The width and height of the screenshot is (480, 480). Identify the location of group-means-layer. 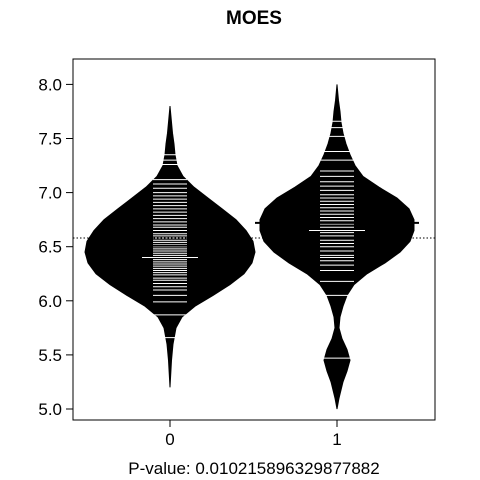
(253, 234).